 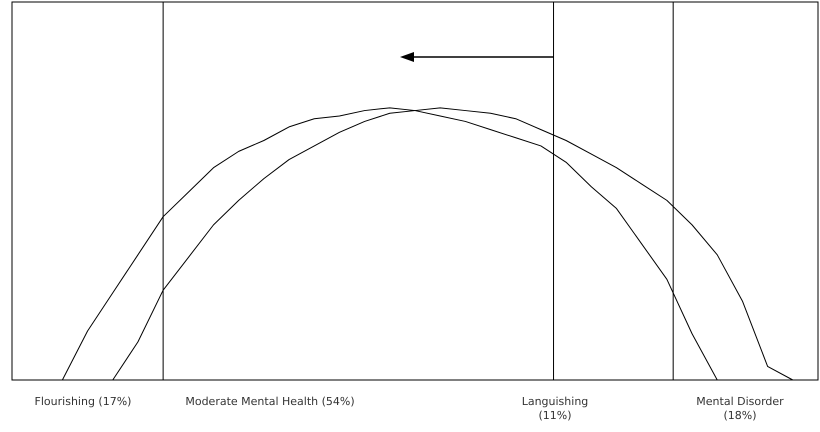 I want to click on text: Languishing (11%), so click(x=555, y=408).